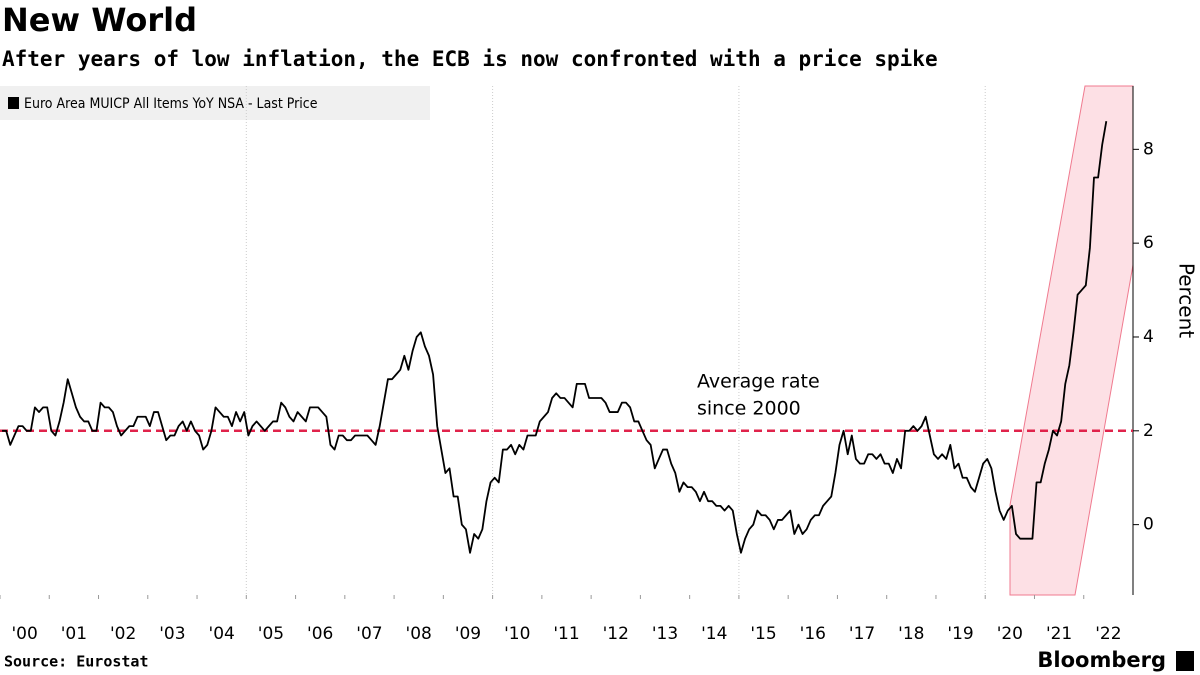  What do you see at coordinates (862, 634) in the screenshot?
I see `x-tick-label: '17` at bounding box center [862, 634].